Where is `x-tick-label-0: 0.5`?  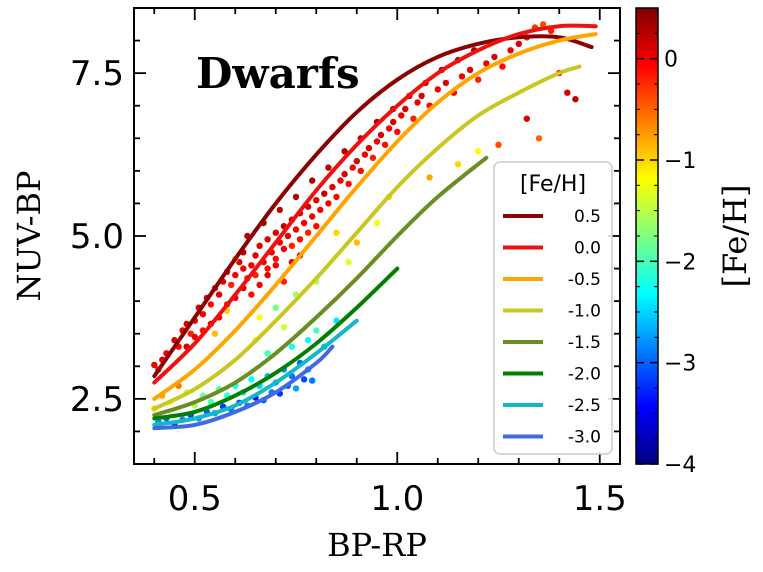
x-tick-label-0: 0.5 is located at coordinates (195, 499).